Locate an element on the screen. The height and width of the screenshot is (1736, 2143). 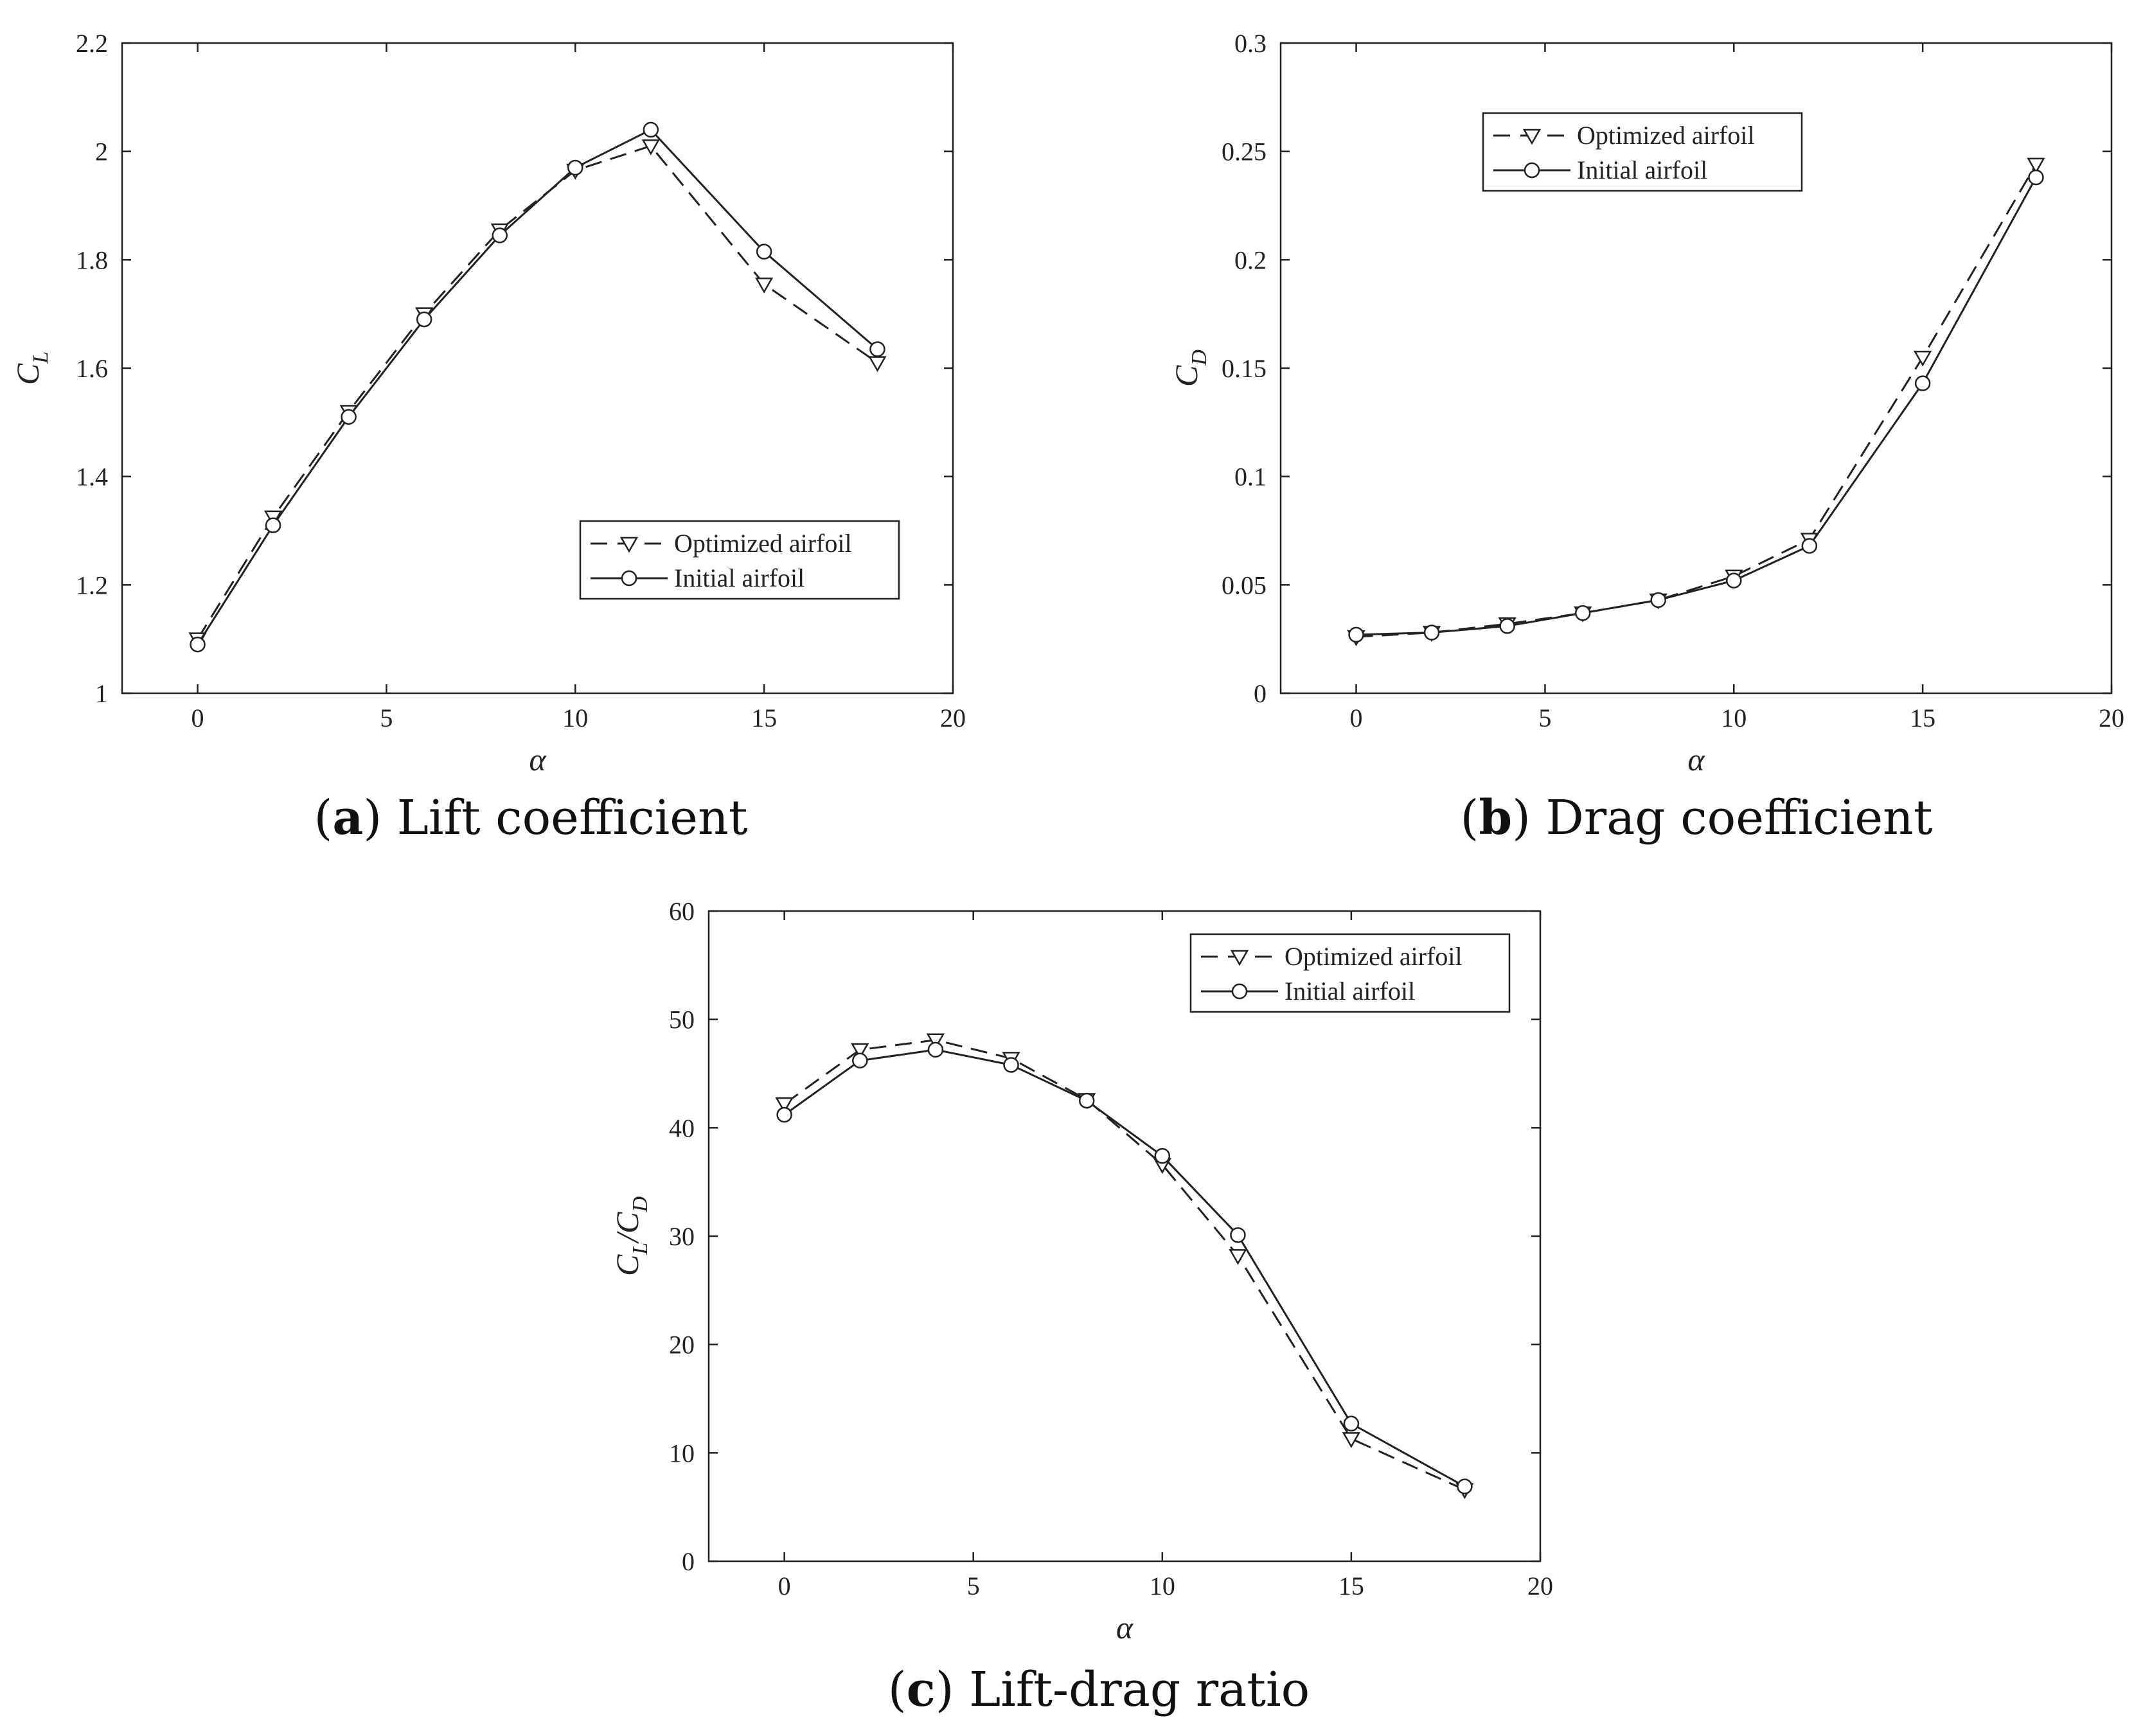
y-tick-label: 10 is located at coordinates (682, 1453).